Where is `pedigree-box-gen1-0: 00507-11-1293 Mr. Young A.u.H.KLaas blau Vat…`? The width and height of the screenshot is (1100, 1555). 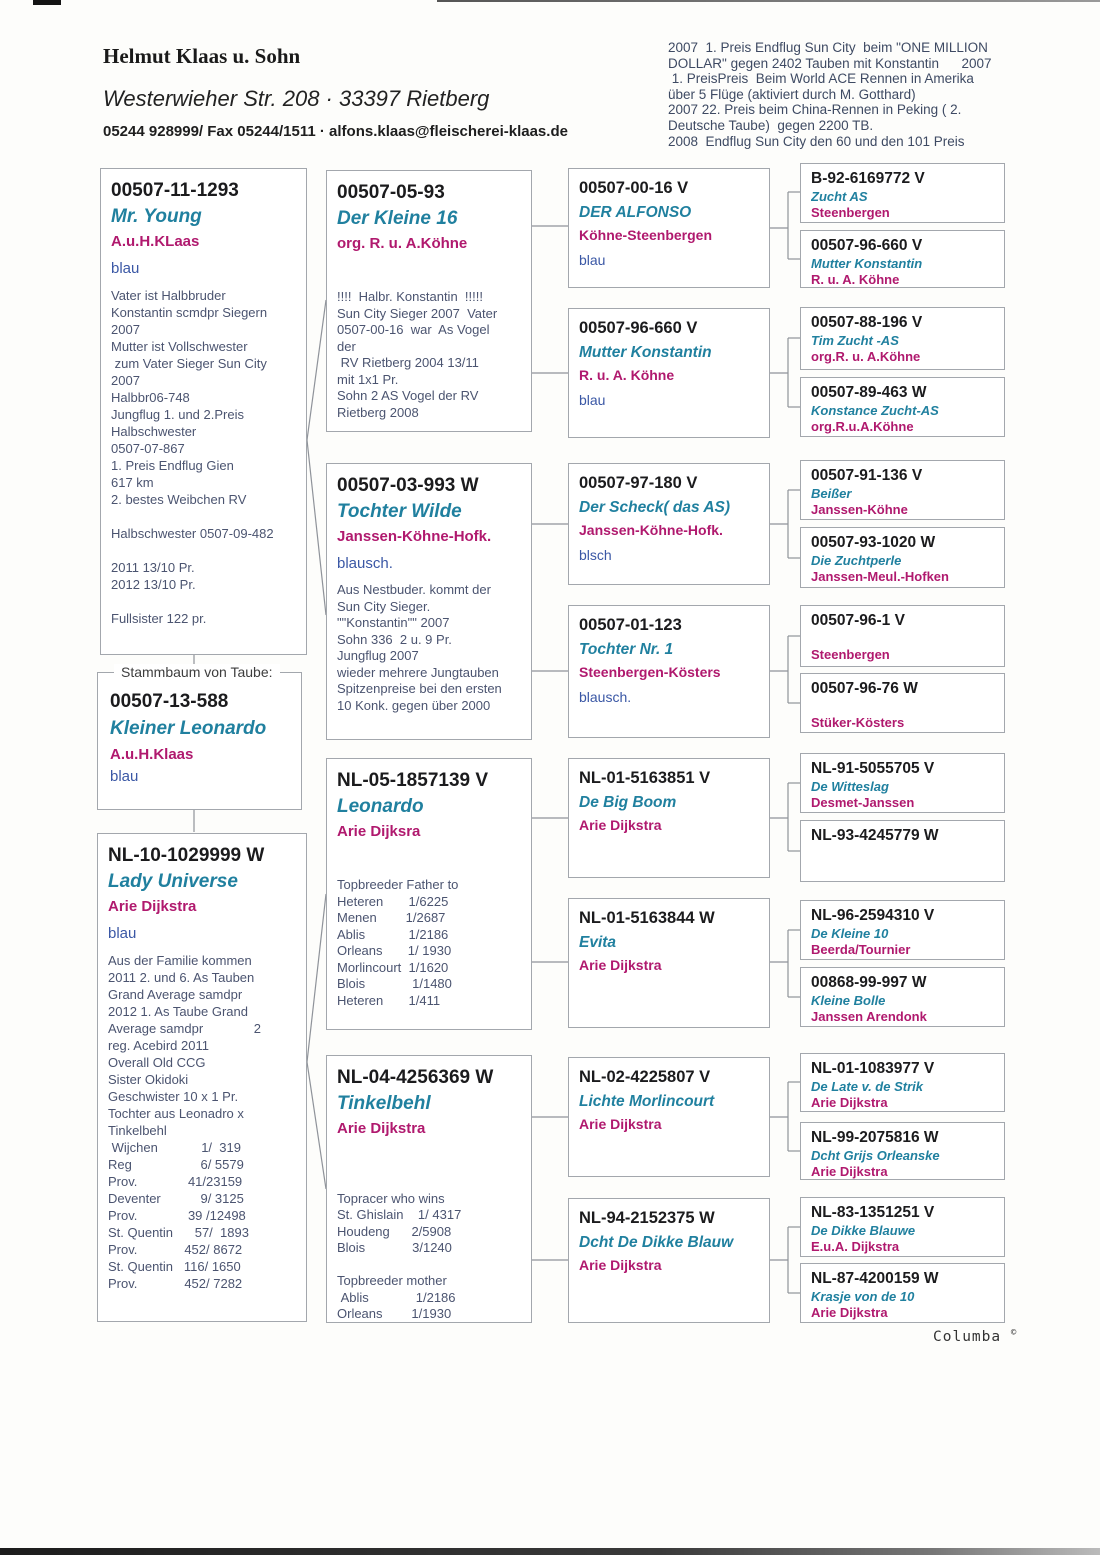 pedigree-box-gen1-0: 00507-11-1293 Mr. Young A.u.H.KLaas blau Vat… is located at coordinates (203, 411).